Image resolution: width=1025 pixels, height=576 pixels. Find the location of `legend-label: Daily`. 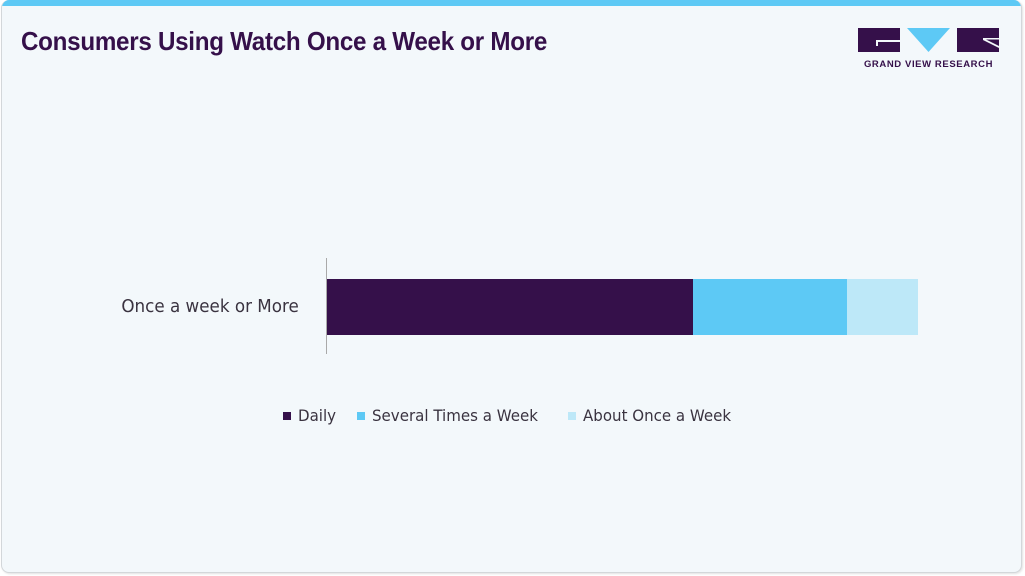

legend-label: Daily is located at coordinates (317, 415).